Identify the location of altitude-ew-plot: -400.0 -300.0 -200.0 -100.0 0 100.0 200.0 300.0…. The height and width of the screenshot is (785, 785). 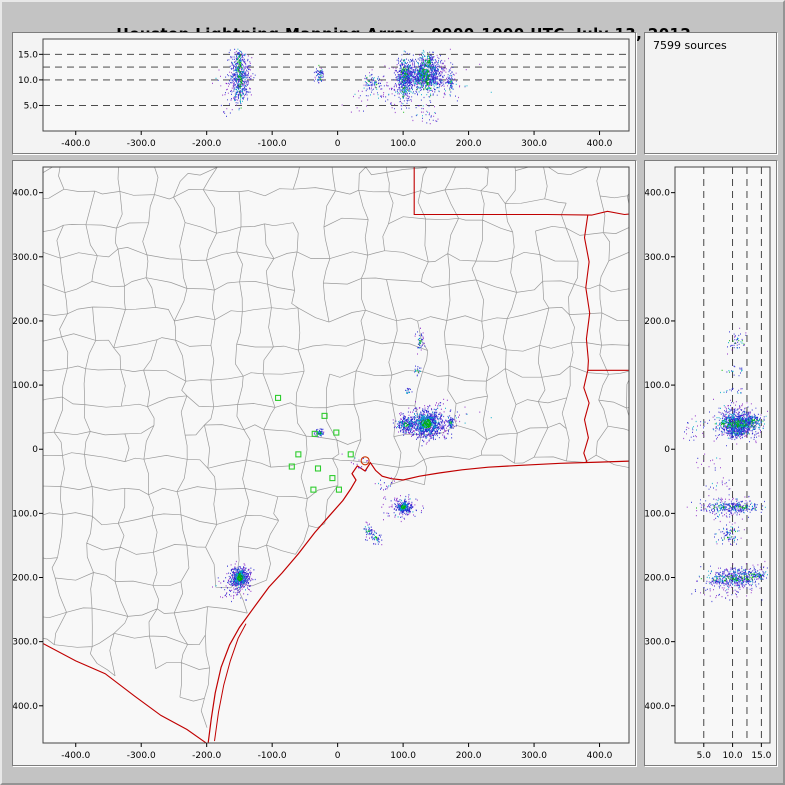
(324, 93).